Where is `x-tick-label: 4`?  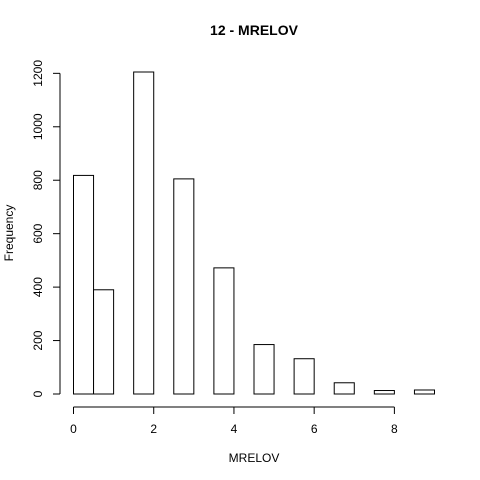
x-tick-label: 4 is located at coordinates (234, 429).